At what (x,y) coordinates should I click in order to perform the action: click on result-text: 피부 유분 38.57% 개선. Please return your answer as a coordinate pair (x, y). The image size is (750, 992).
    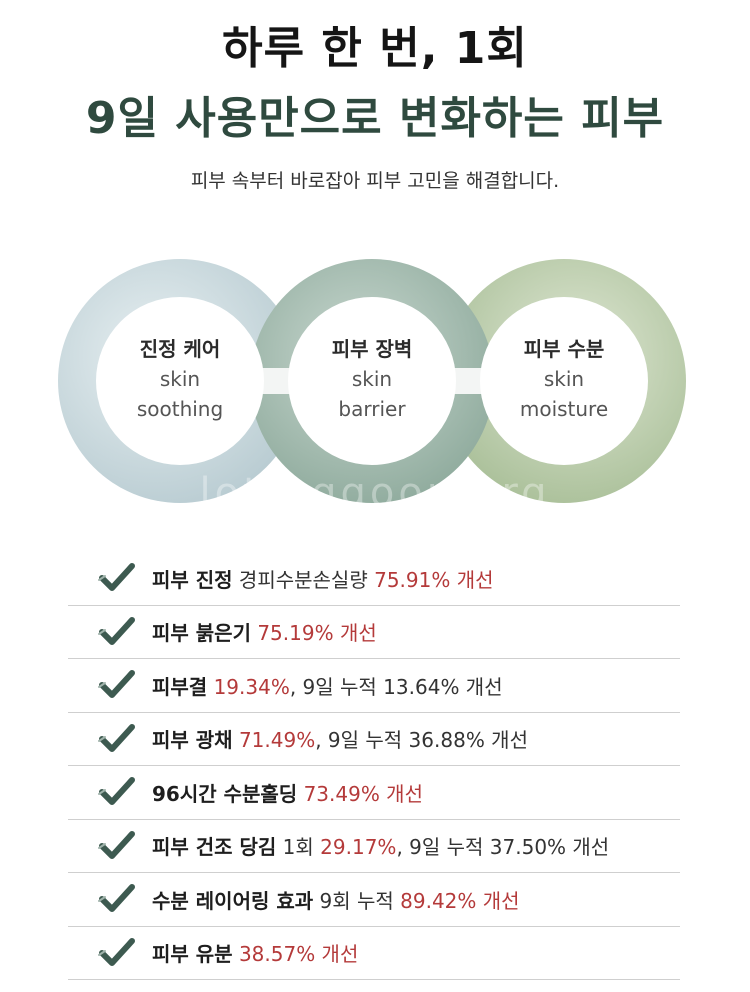
    Looking at the image, I should click on (255, 952).